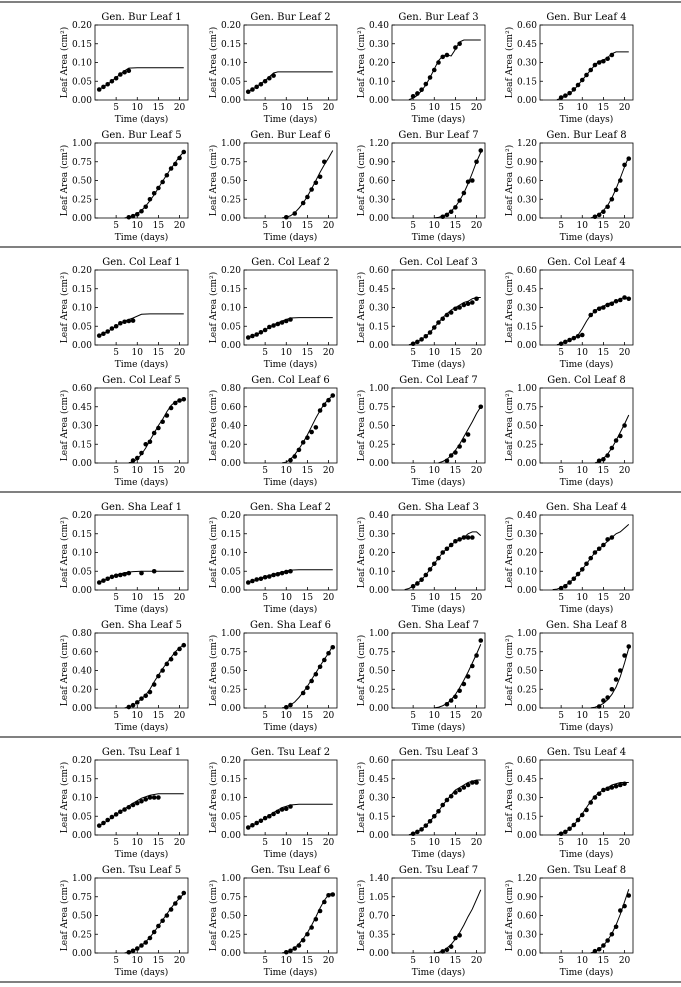 This screenshot has width=681, height=987. Describe the element at coordinates (586, 752) in the screenshot. I see `chart-title: Gen. Tsu Leaf 4` at that location.